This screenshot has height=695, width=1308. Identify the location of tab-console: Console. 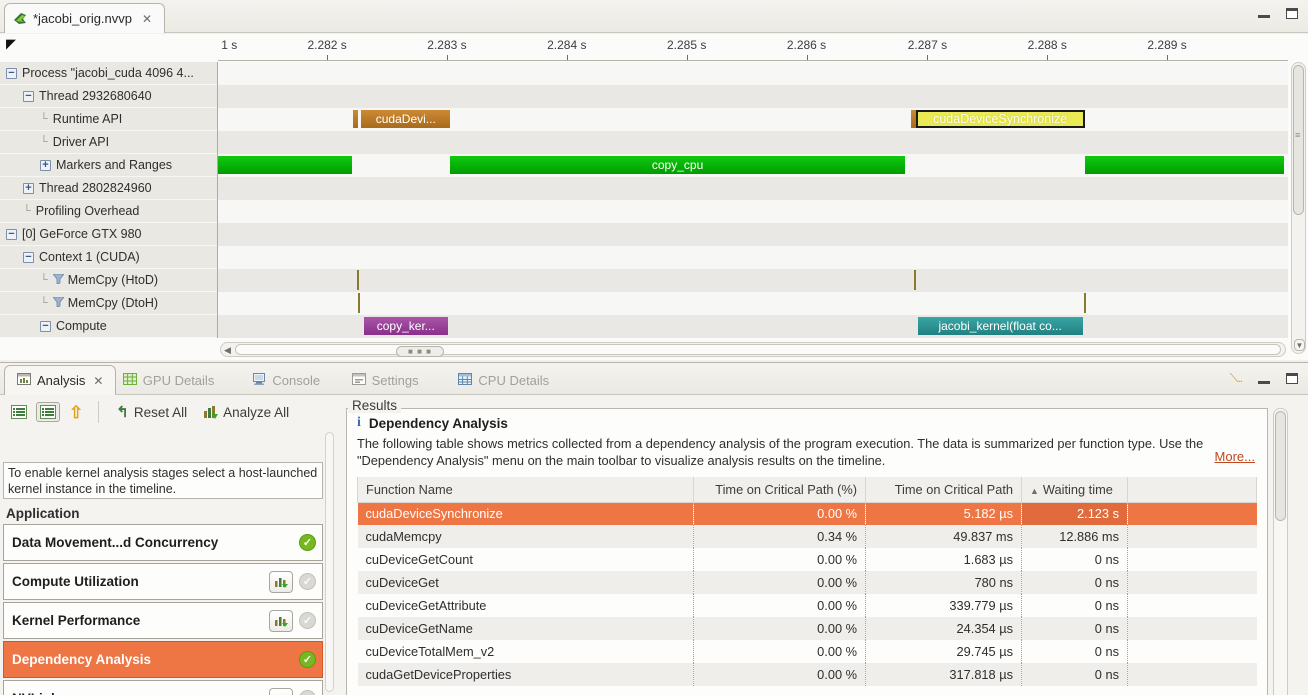
(286, 380).